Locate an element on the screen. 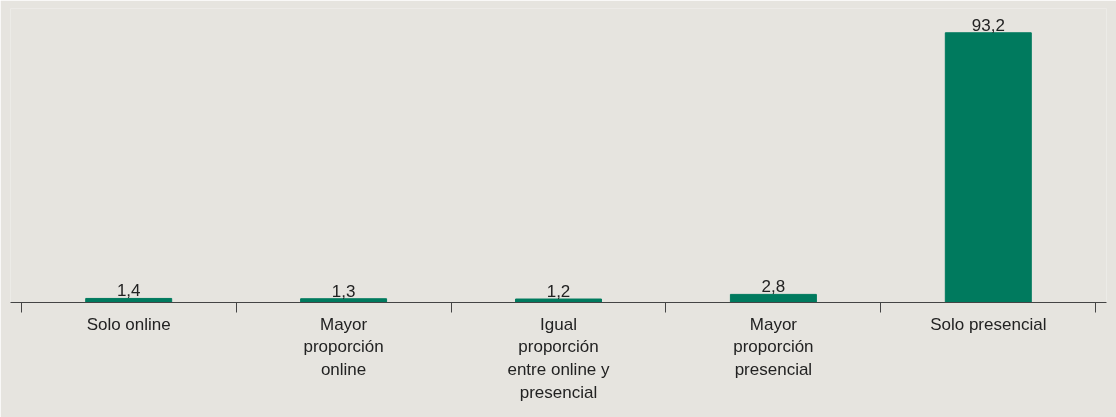 This screenshot has height=417, width=1116. data-label: 1,4 is located at coordinates (128, 291).